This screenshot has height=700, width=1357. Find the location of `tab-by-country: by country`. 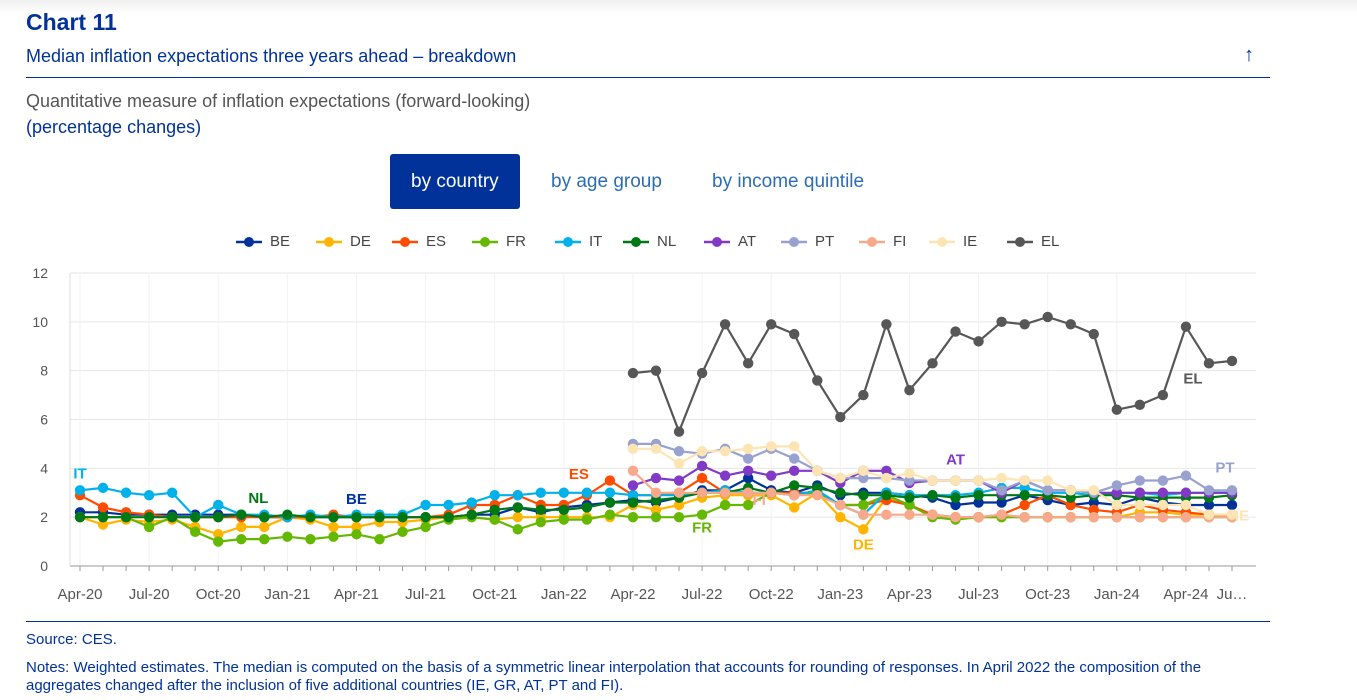

tab-by-country: by country is located at coordinates (455, 181).